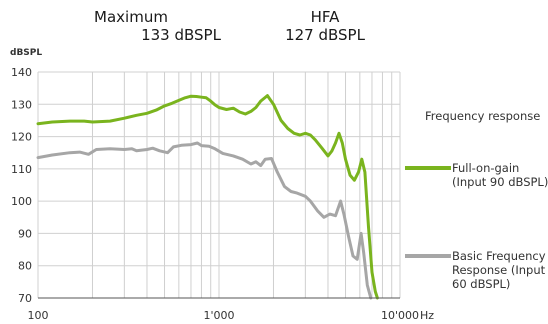 This screenshot has height=324, width=548. What do you see at coordinates (25, 233) in the screenshot?
I see `y-tick-label: 90` at bounding box center [25, 233].